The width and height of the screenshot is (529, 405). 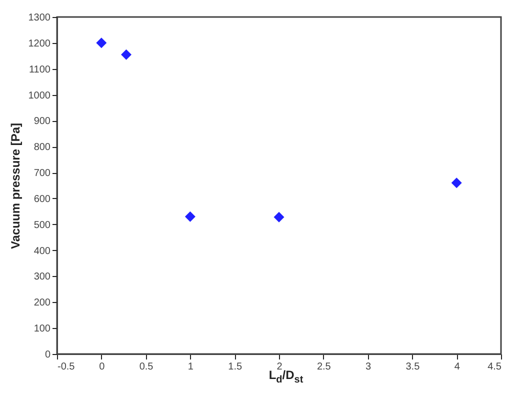 I want to click on y-tick-label: 300, so click(x=42, y=277).